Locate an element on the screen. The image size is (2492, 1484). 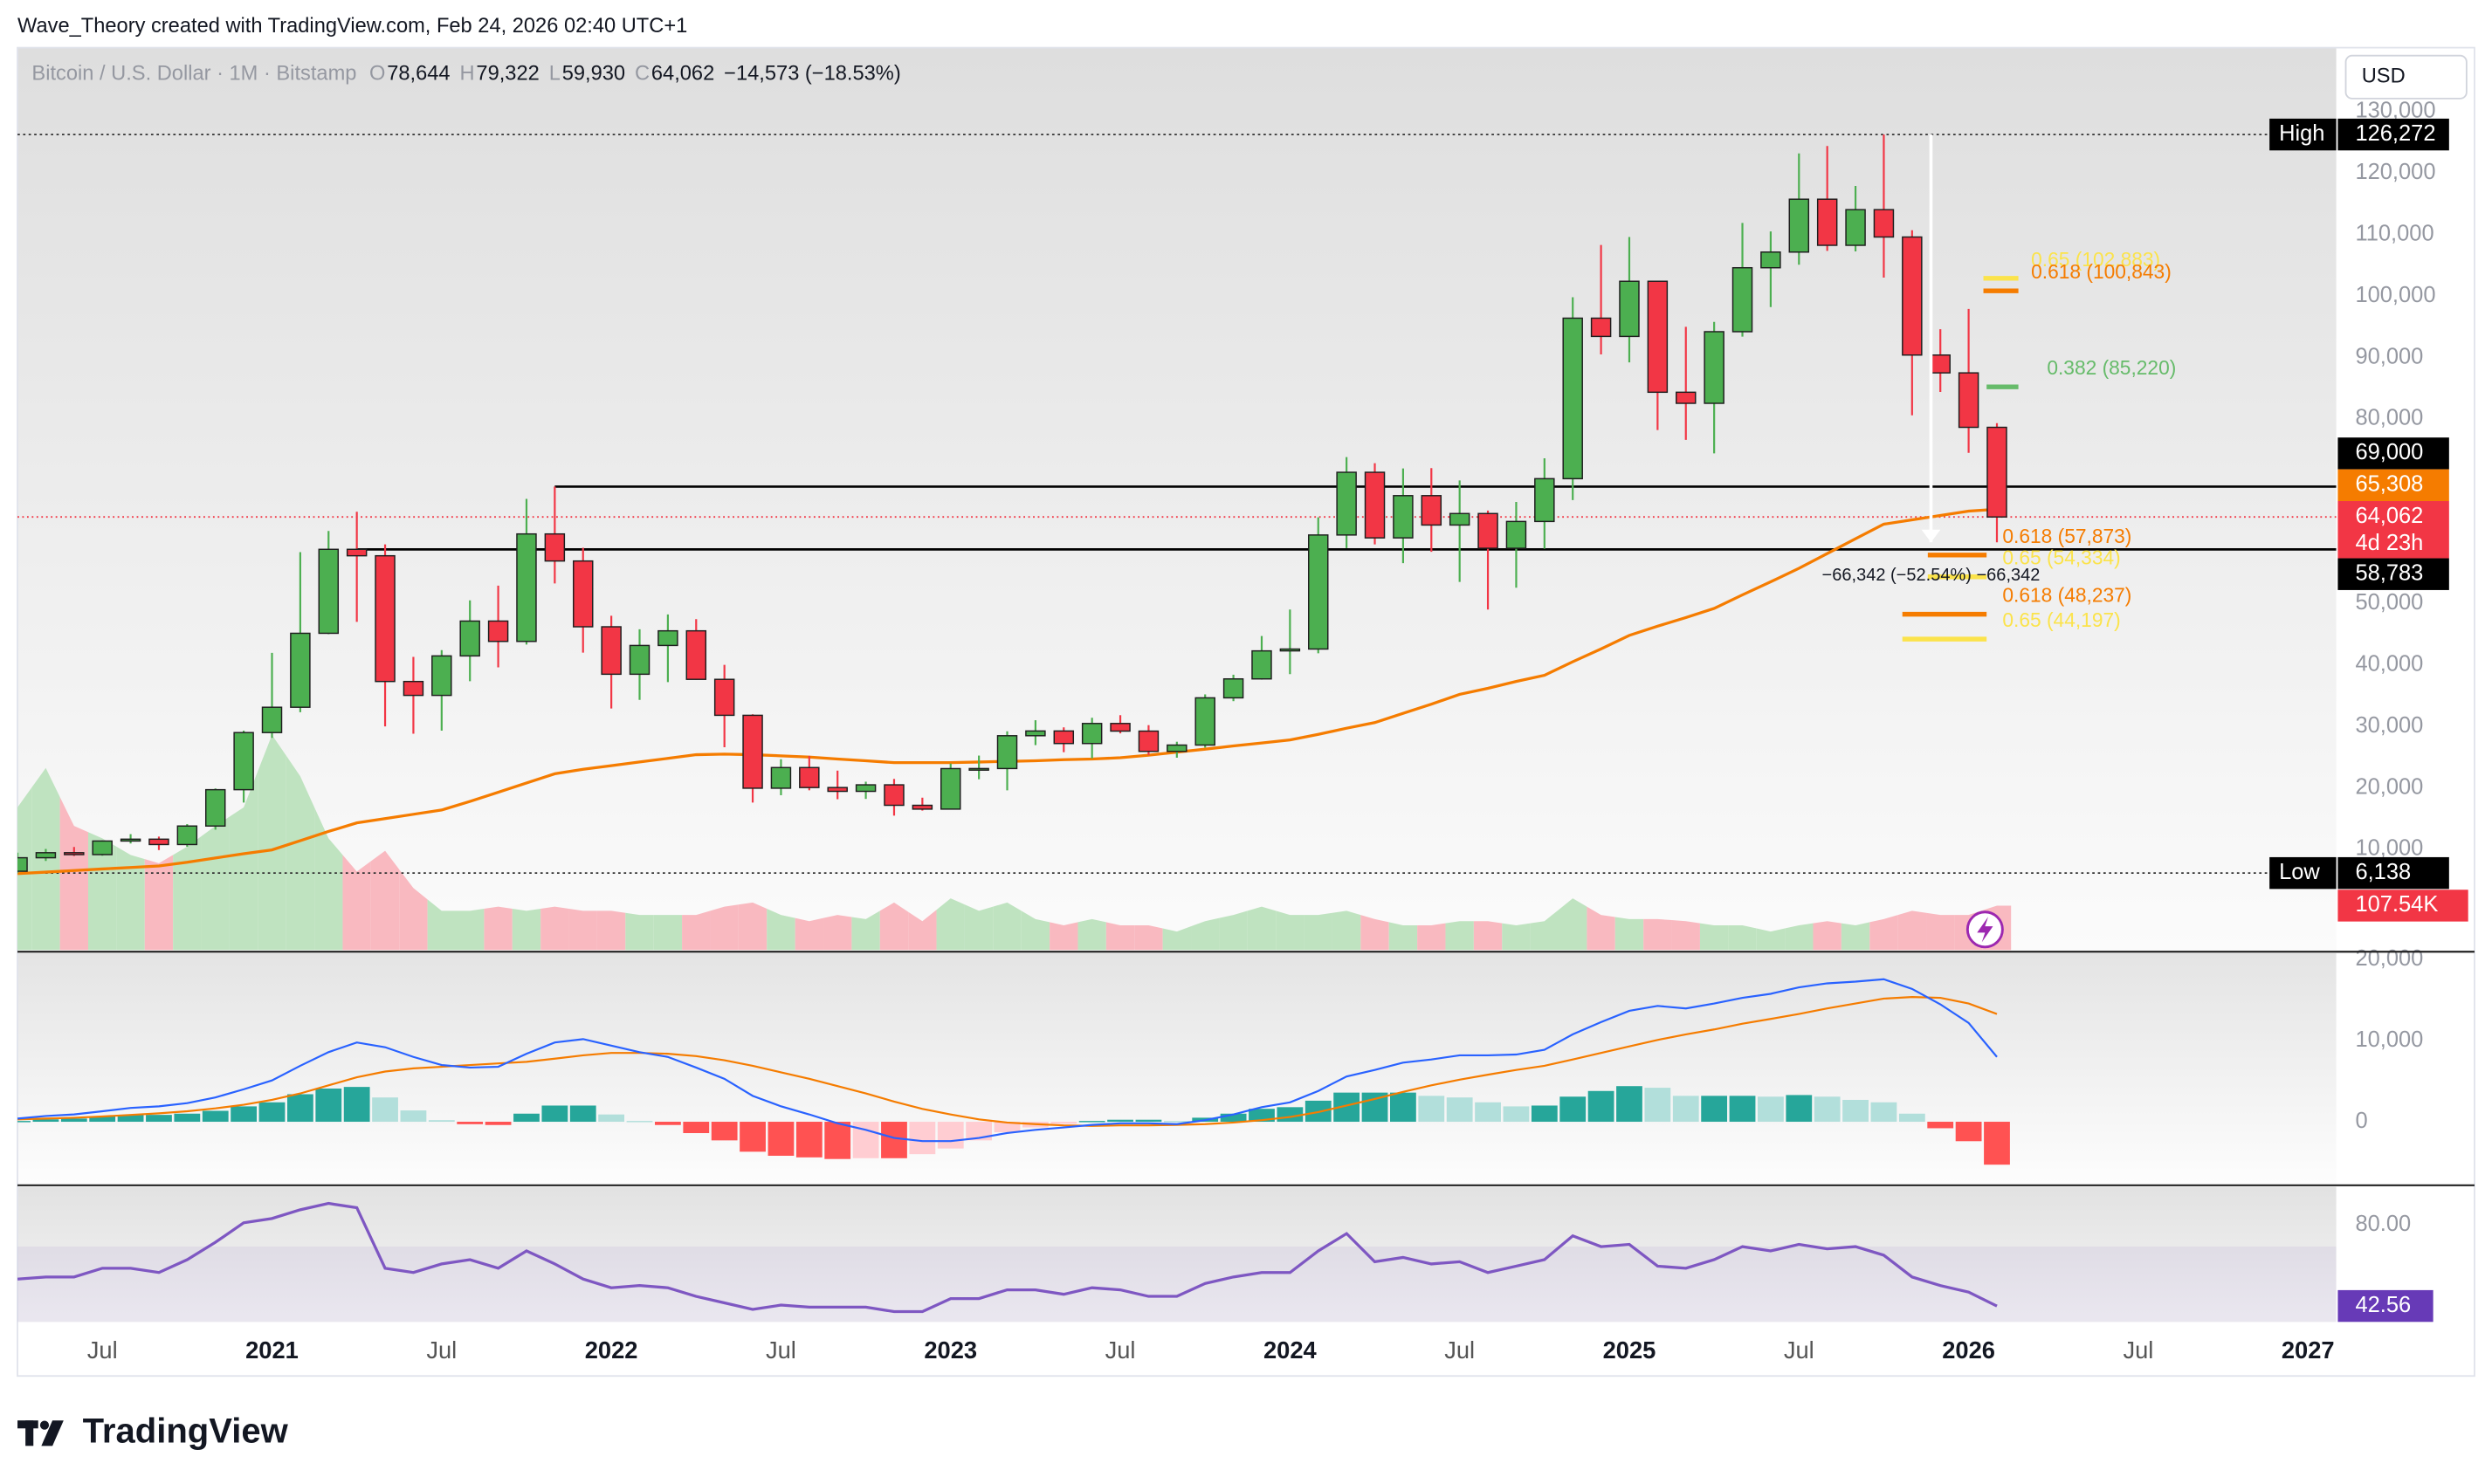
legend-item: H is located at coordinates (468, 74).